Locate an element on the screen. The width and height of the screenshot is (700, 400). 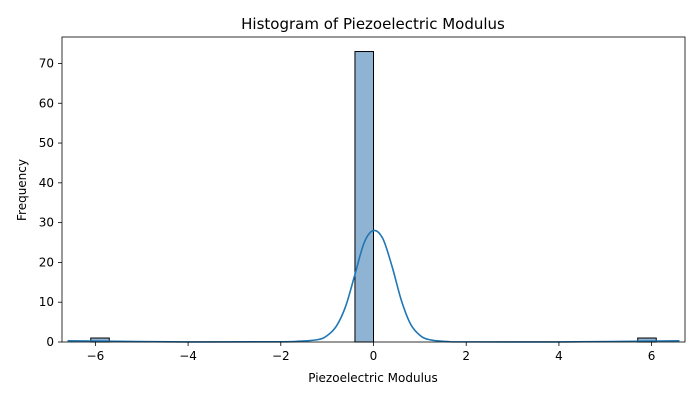
x-tick-label: −4 is located at coordinates (188, 356).